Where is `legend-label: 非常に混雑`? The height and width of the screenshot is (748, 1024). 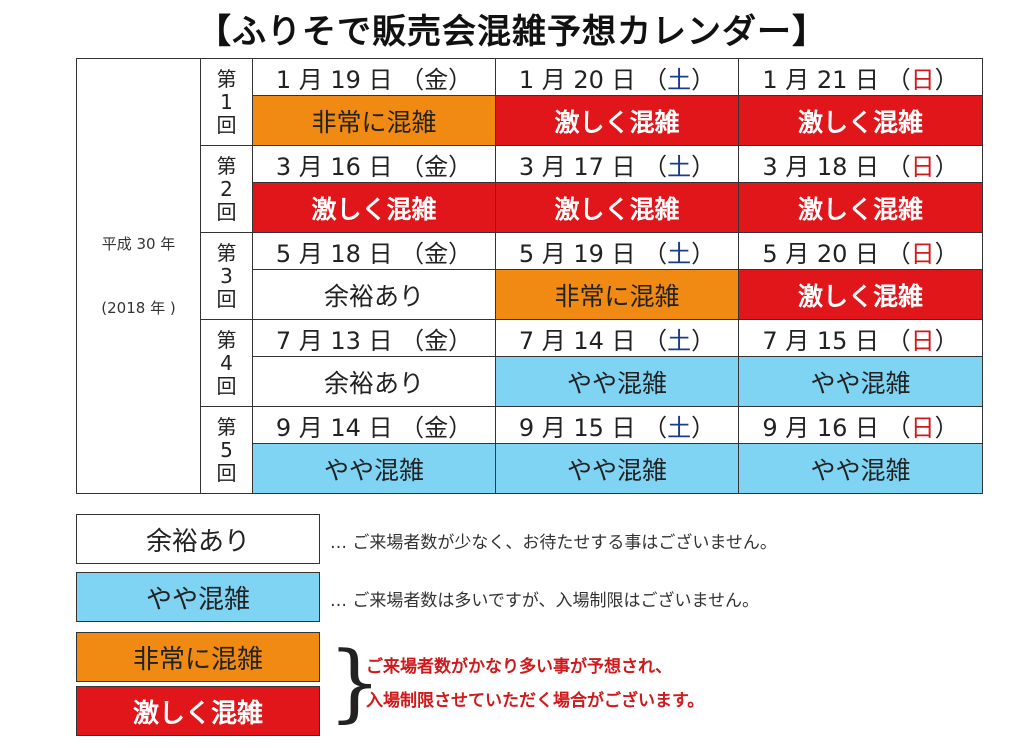
legend-label: 非常に混雑 is located at coordinates (197, 659).